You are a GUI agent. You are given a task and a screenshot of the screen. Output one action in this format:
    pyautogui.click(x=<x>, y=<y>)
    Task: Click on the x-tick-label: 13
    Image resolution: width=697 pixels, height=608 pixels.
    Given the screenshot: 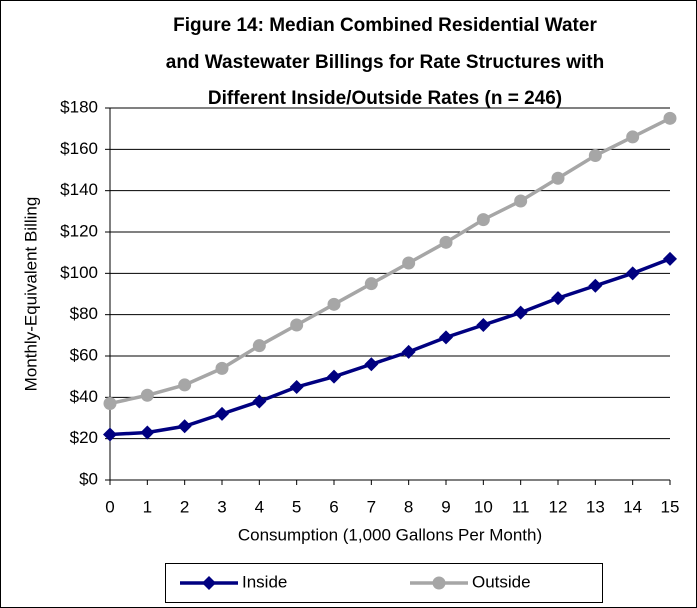 What is the action you would take?
    pyautogui.click(x=595, y=506)
    